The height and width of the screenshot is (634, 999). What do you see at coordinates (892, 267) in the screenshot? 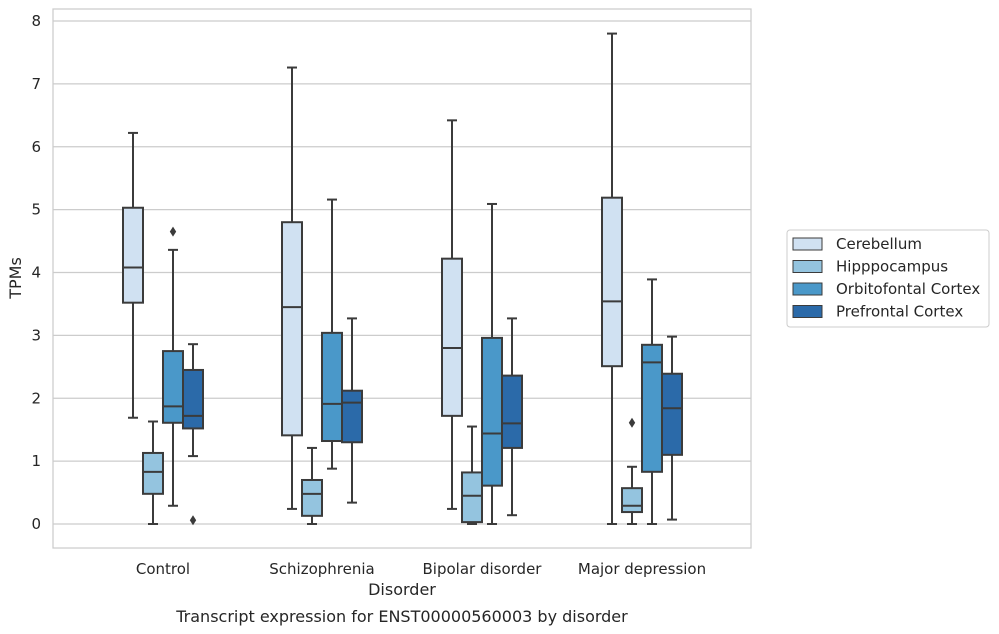
I see `legend-label: Hipppocampus` at bounding box center [892, 267].